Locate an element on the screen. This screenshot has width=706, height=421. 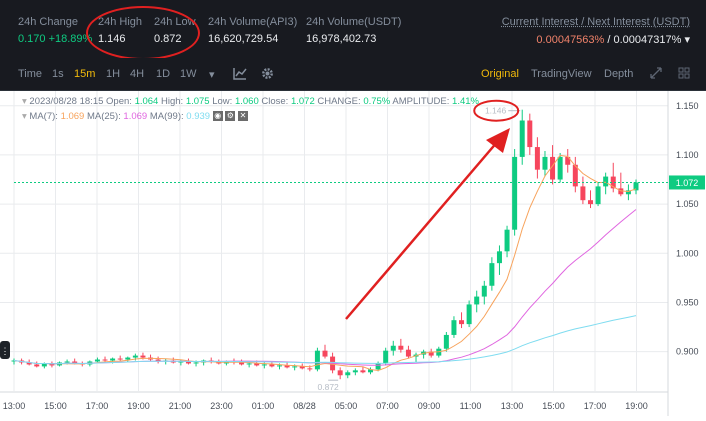
legend-close-value: 1.072 is located at coordinates (302, 101).